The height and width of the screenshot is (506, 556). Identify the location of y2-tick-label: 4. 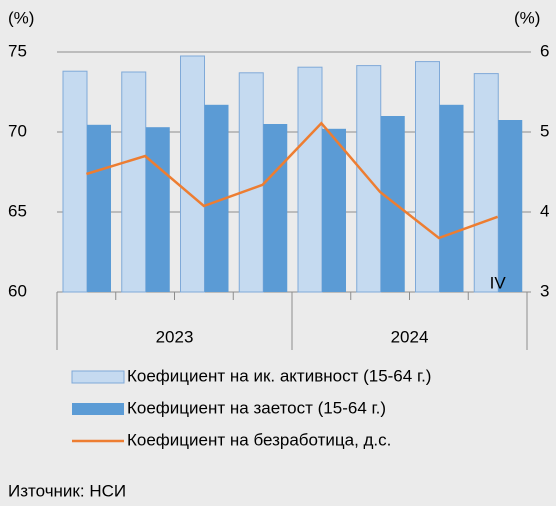
(544, 210).